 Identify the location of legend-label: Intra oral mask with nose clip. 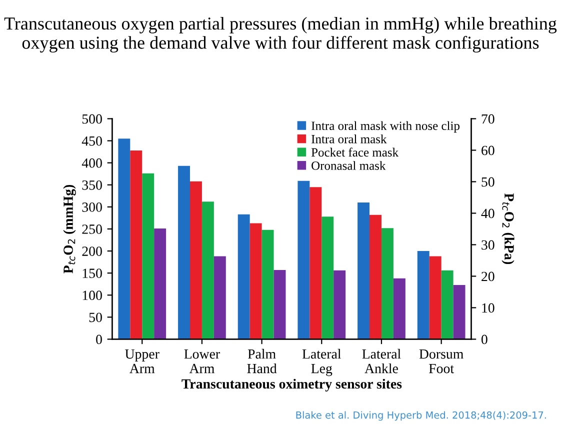
(386, 127).